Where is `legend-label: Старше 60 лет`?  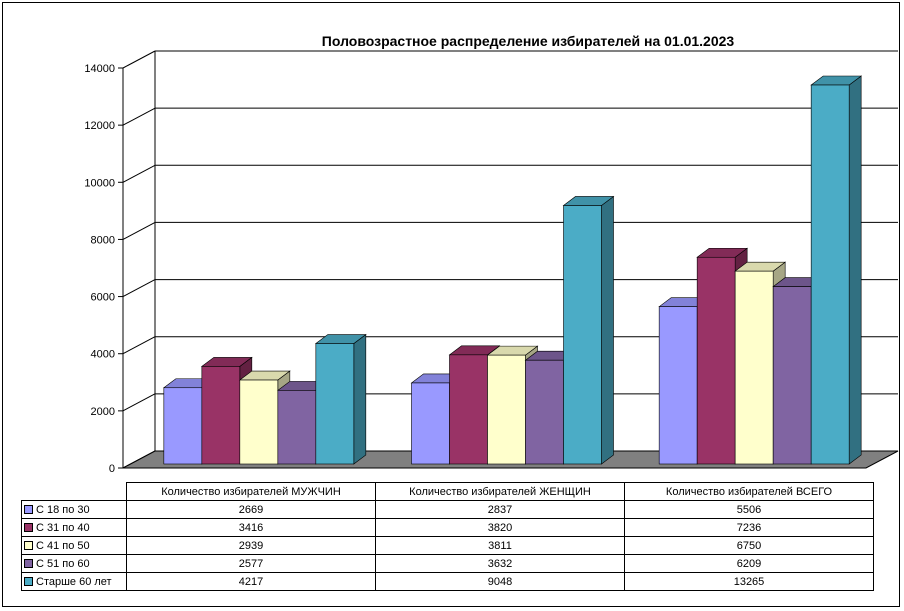
legend-label: Старше 60 лет is located at coordinates (74, 581).